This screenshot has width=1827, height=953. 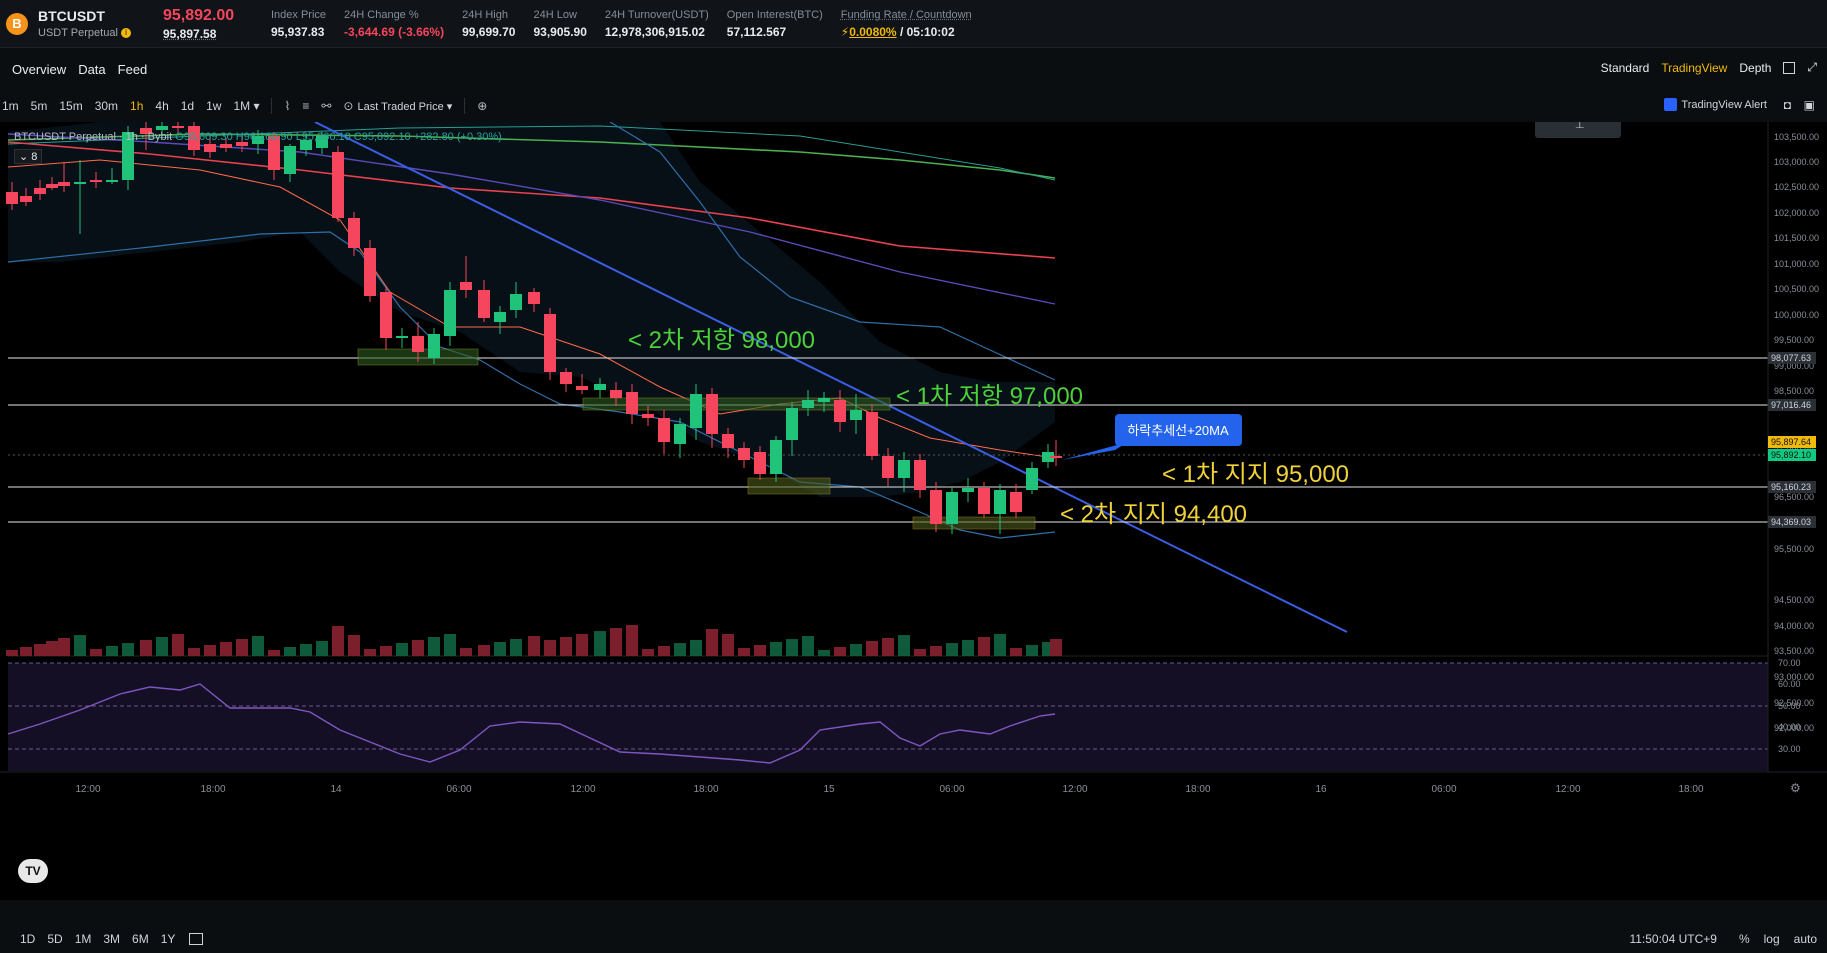 What do you see at coordinates (531, 200) in the screenshot?
I see `ma-red-line` at bounding box center [531, 200].